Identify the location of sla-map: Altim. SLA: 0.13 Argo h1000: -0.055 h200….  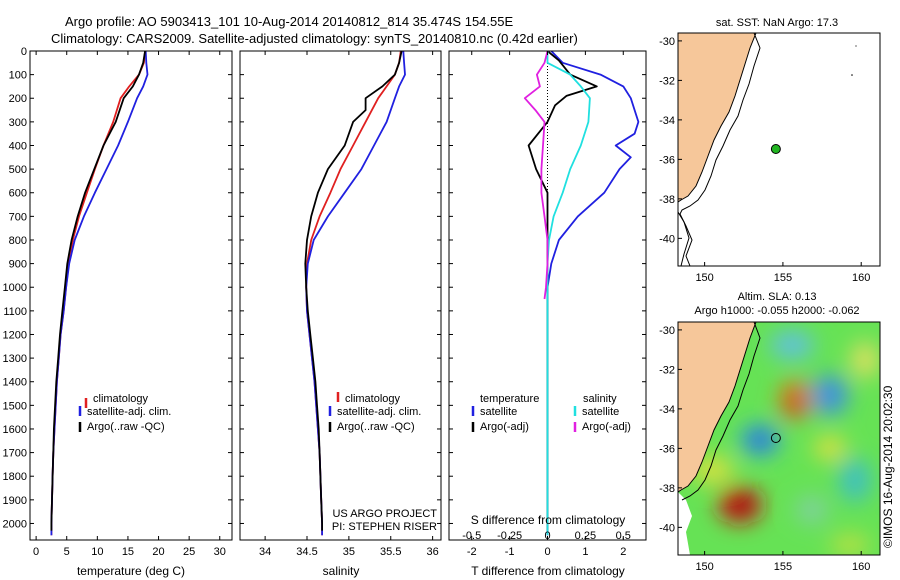
(770, 432).